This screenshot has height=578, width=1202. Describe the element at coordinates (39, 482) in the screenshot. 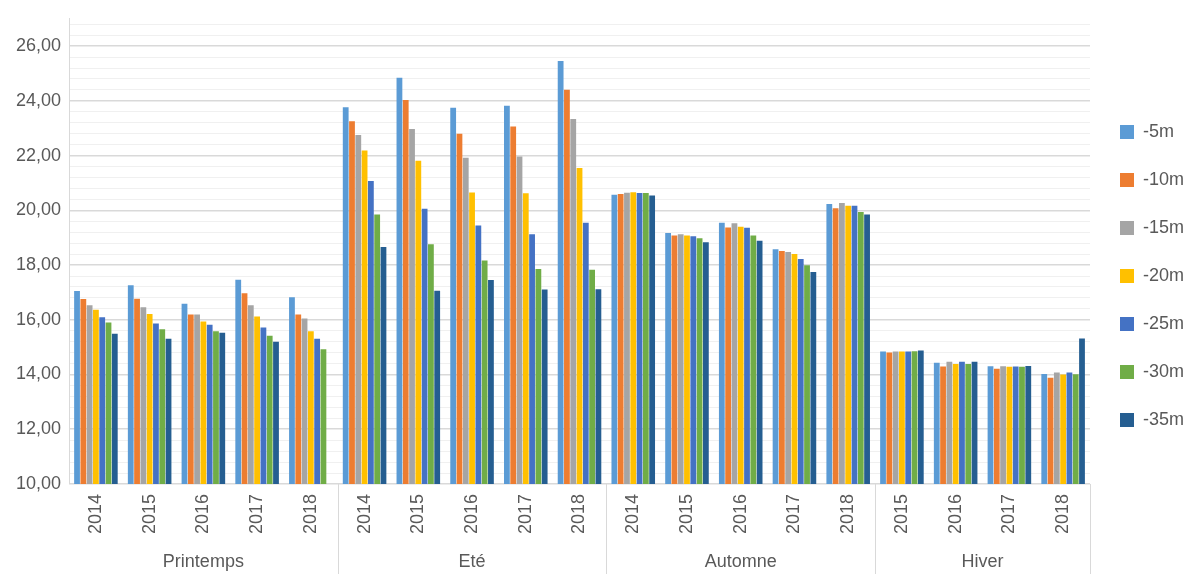

I see `y-tick-label: 10,00` at that location.